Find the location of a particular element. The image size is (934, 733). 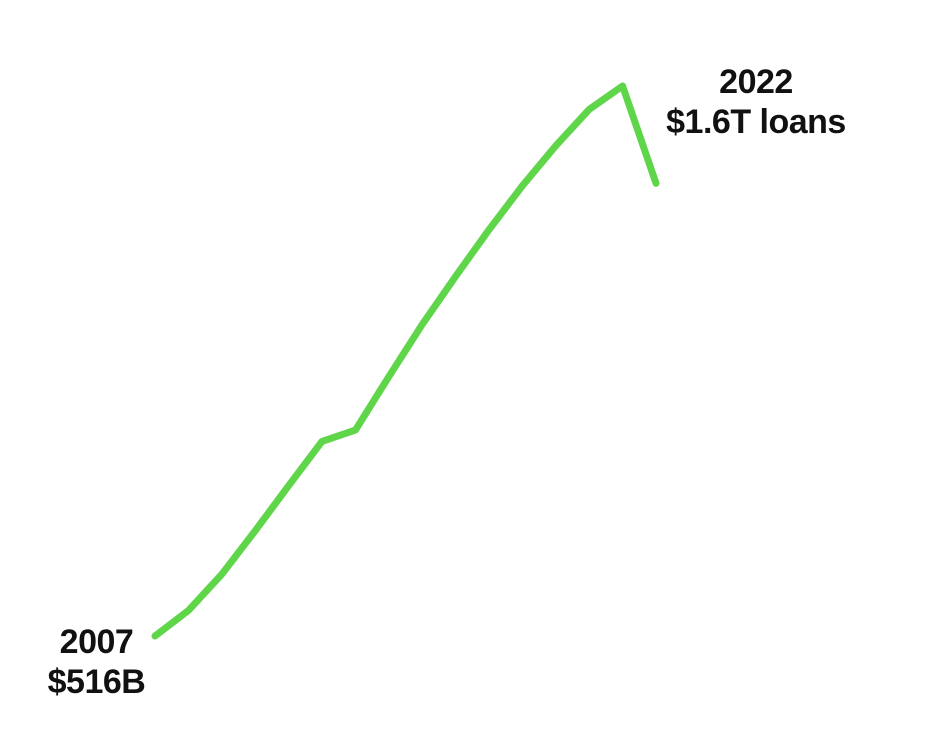

end-annotation: 2022 $1.6T loans is located at coordinates (756, 102).